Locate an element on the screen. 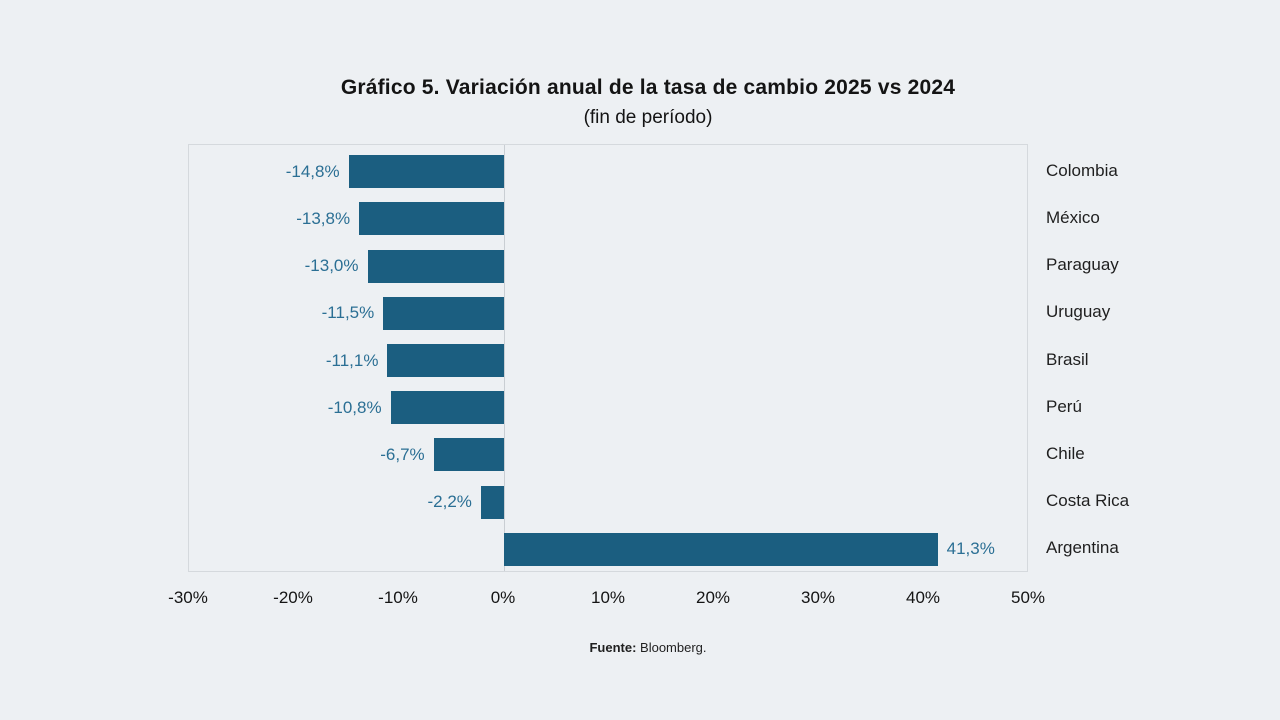 The width and height of the screenshot is (1280, 720). x-tick-label: 30% is located at coordinates (818, 597).